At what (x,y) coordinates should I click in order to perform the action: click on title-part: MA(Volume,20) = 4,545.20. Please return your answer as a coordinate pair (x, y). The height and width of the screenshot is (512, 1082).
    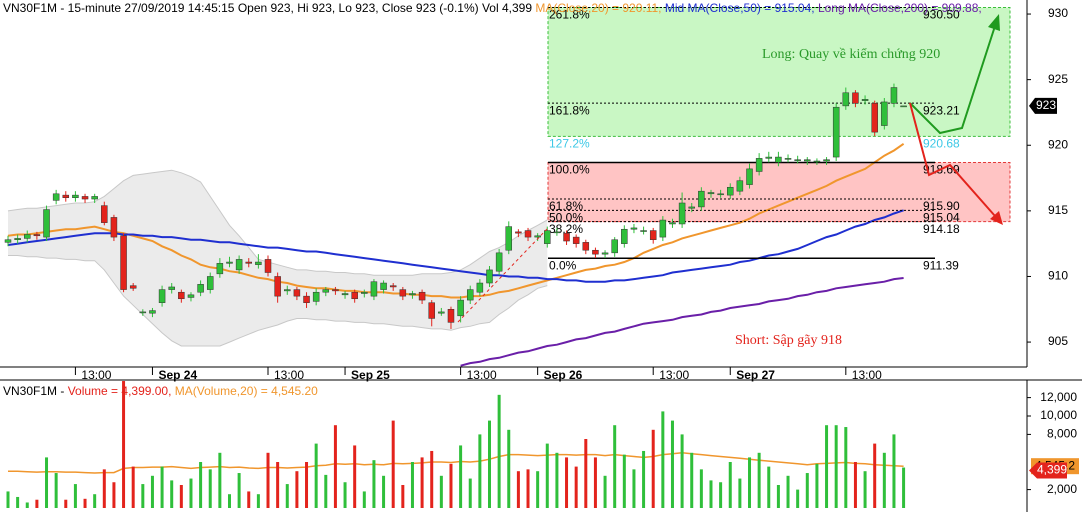
    Looking at the image, I should click on (244, 391).